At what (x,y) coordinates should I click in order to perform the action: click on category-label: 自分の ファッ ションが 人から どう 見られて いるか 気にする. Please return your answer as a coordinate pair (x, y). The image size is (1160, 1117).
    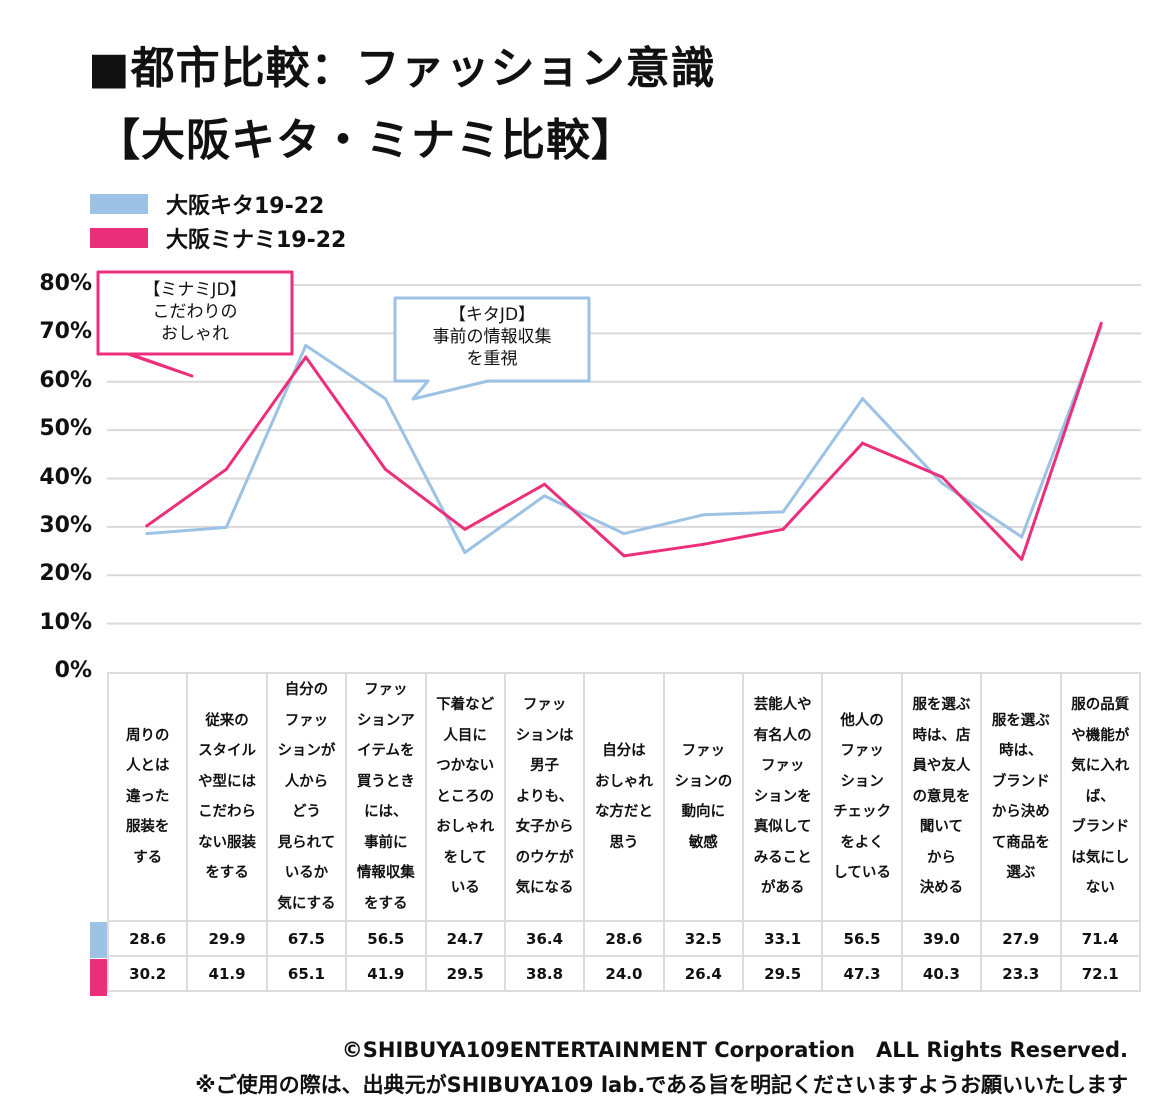
    Looking at the image, I should click on (306, 797).